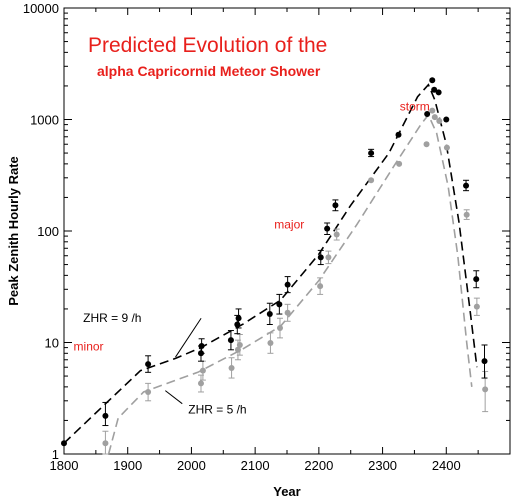  I want to click on chart-subtitle: alpha Capricornid Meteor Shower, so click(209, 71).